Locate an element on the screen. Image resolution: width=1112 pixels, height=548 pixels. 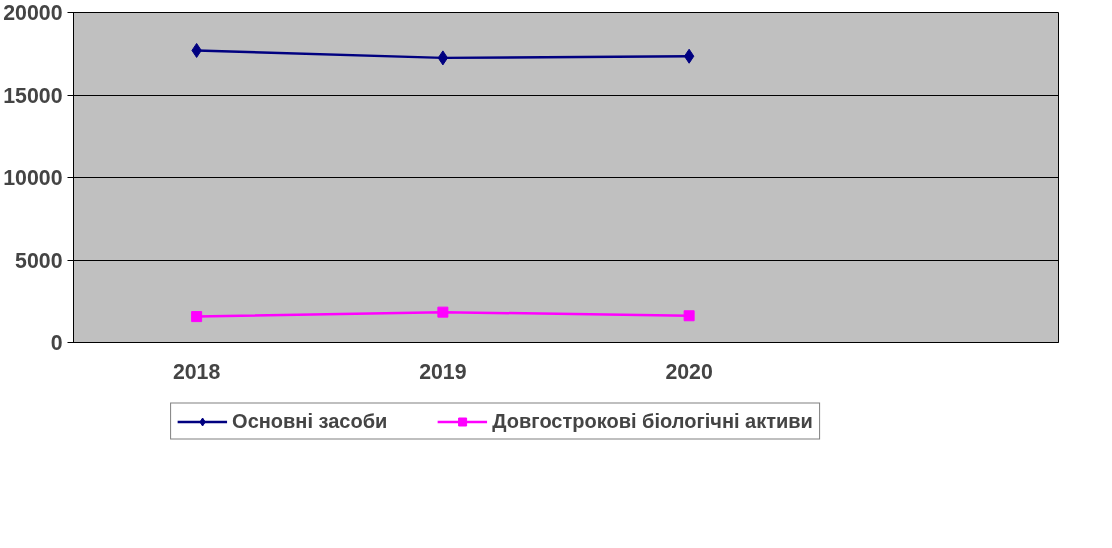
y-tick-label: 15000 is located at coordinates (33, 95).